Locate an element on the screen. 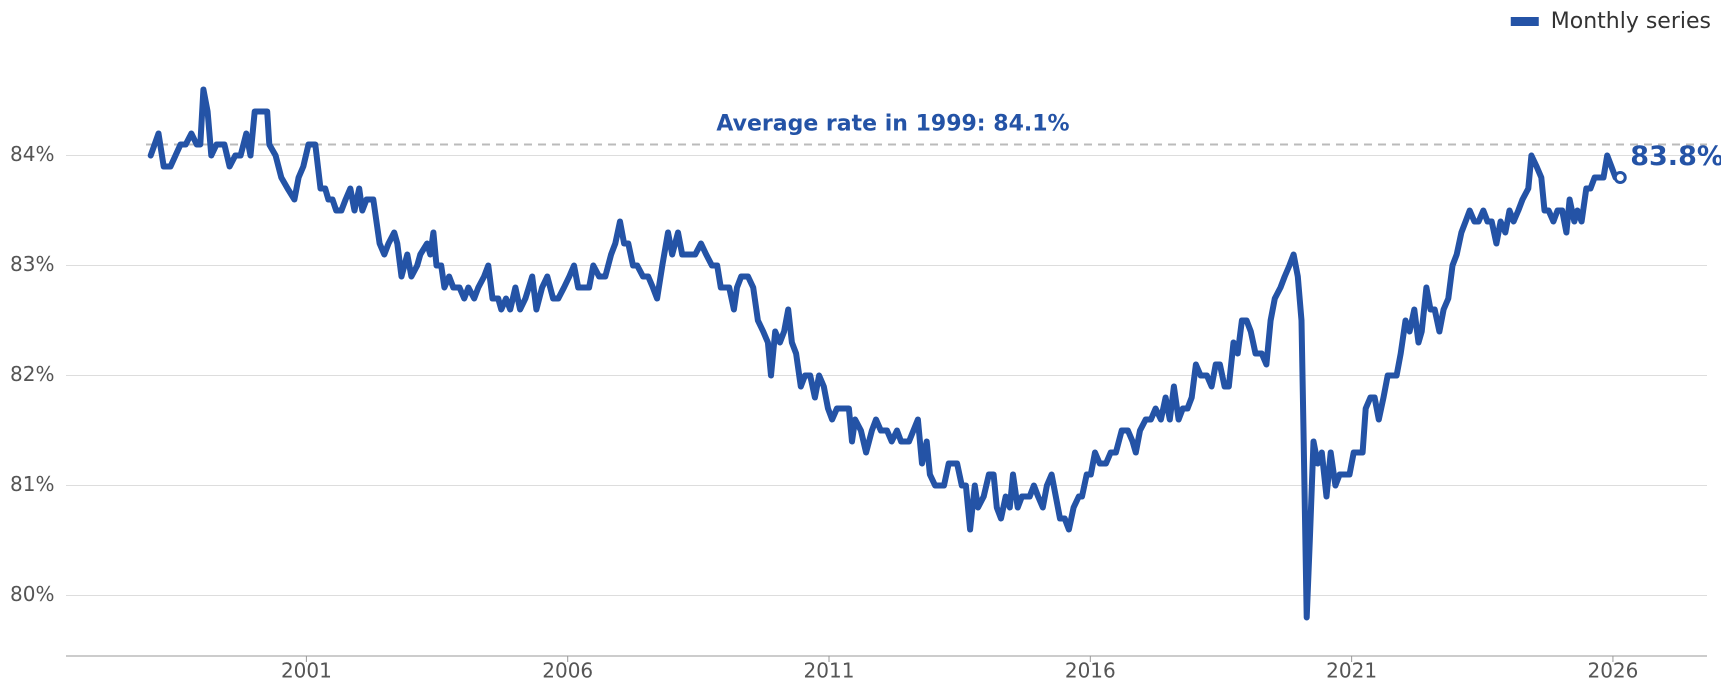 This screenshot has width=1721, height=686. x-tick-label: 2006 is located at coordinates (567, 671).